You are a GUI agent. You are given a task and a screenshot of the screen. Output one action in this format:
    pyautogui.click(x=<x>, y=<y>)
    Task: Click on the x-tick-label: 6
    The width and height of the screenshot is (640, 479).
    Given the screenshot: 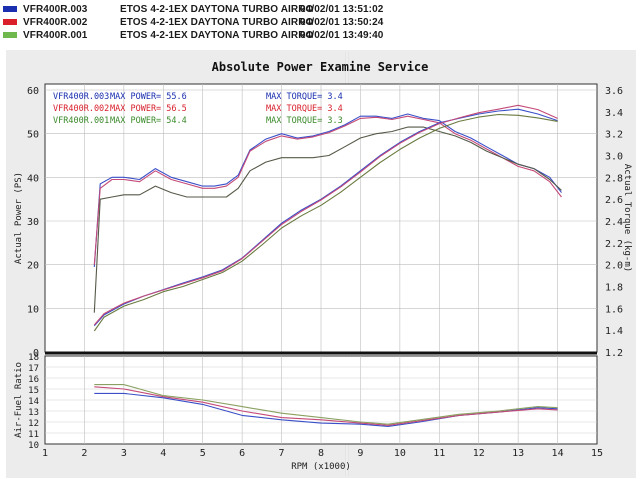 What is the action you would take?
    pyautogui.click(x=242, y=453)
    